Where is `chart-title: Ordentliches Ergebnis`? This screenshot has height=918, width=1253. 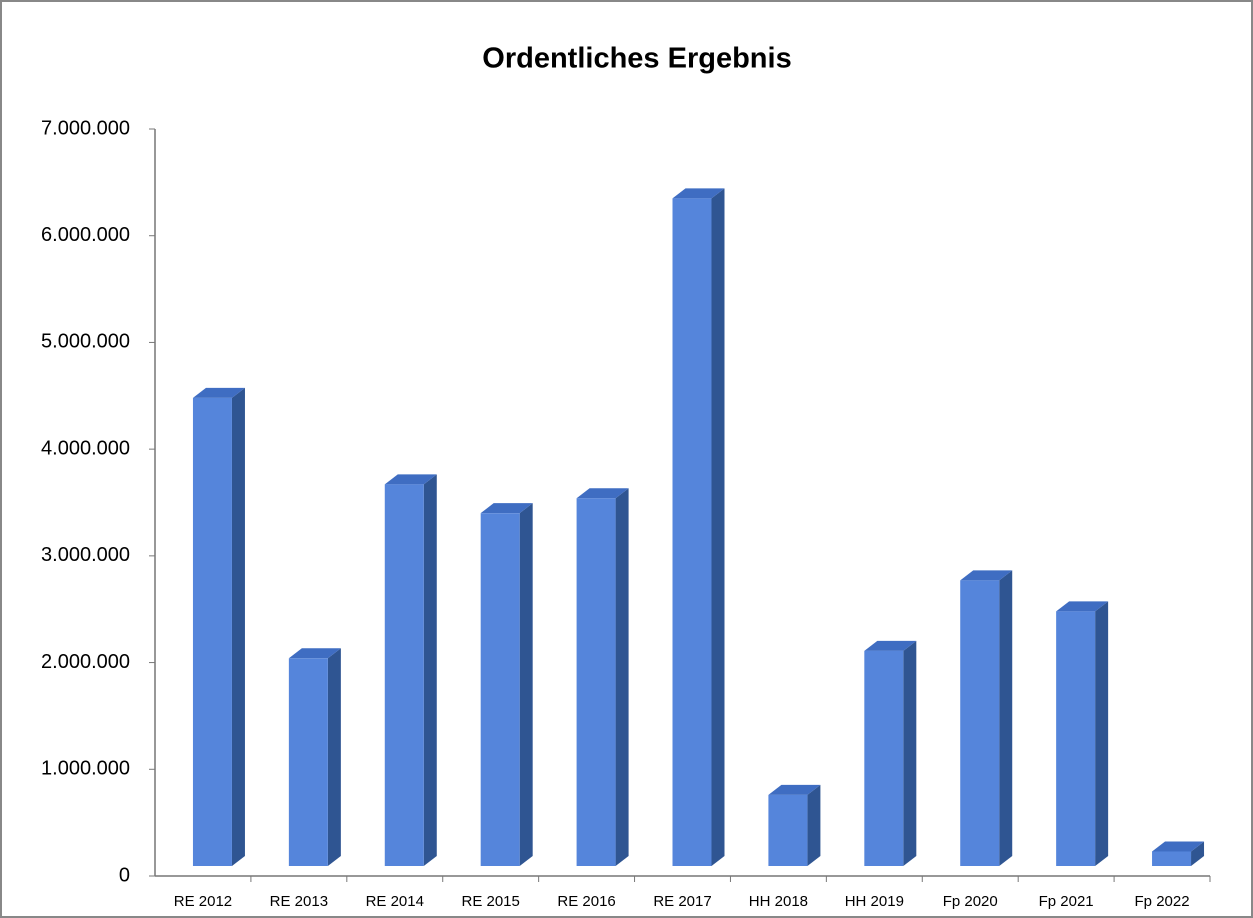 chart-title: Ordentliches Ergebnis is located at coordinates (636, 59).